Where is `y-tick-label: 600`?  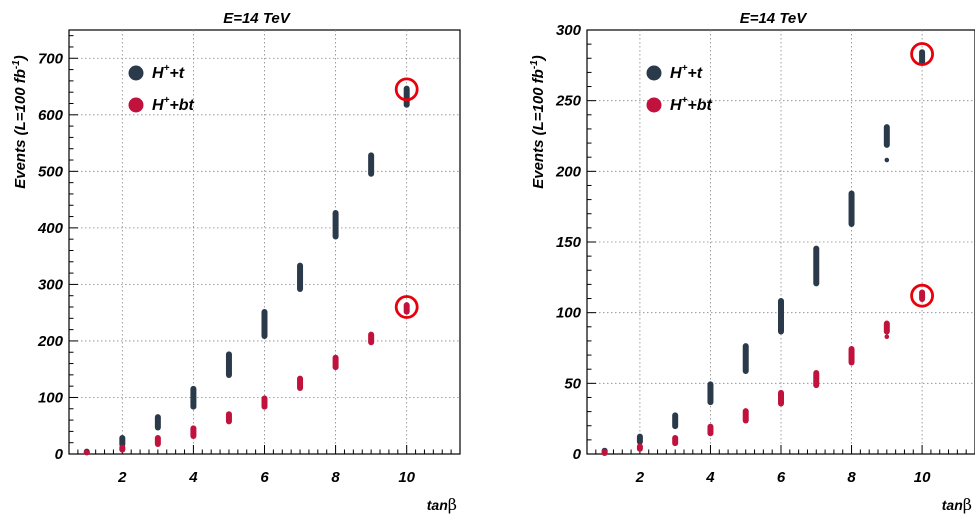
y-tick-label: 600 is located at coordinates (51, 115).